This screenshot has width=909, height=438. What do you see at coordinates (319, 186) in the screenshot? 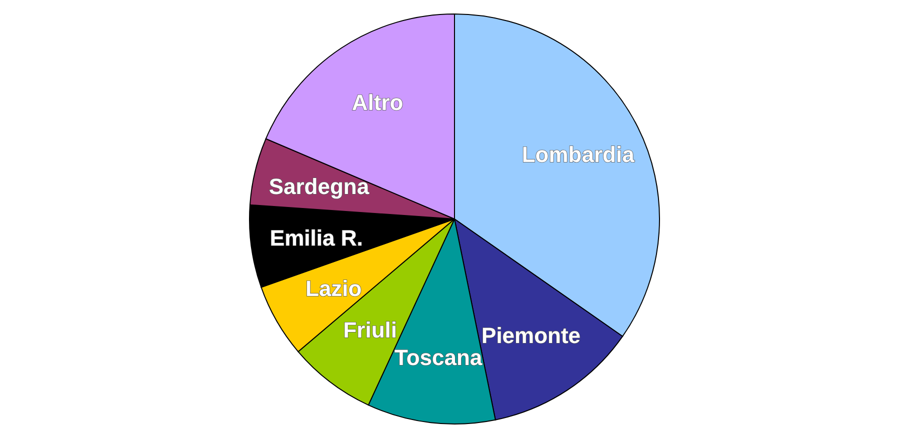
I see `slice-label: Sardegna` at bounding box center [319, 186].